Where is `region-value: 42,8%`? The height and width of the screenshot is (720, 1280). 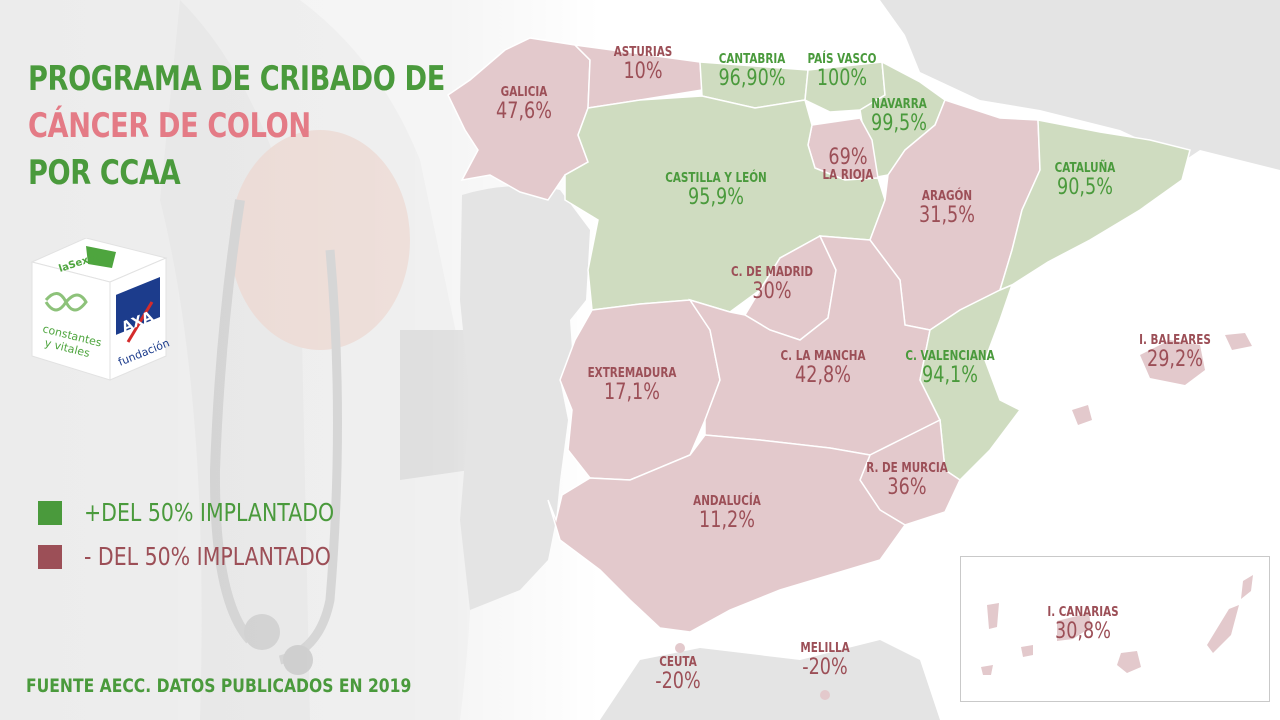 region-value: 42,8% is located at coordinates (823, 375).